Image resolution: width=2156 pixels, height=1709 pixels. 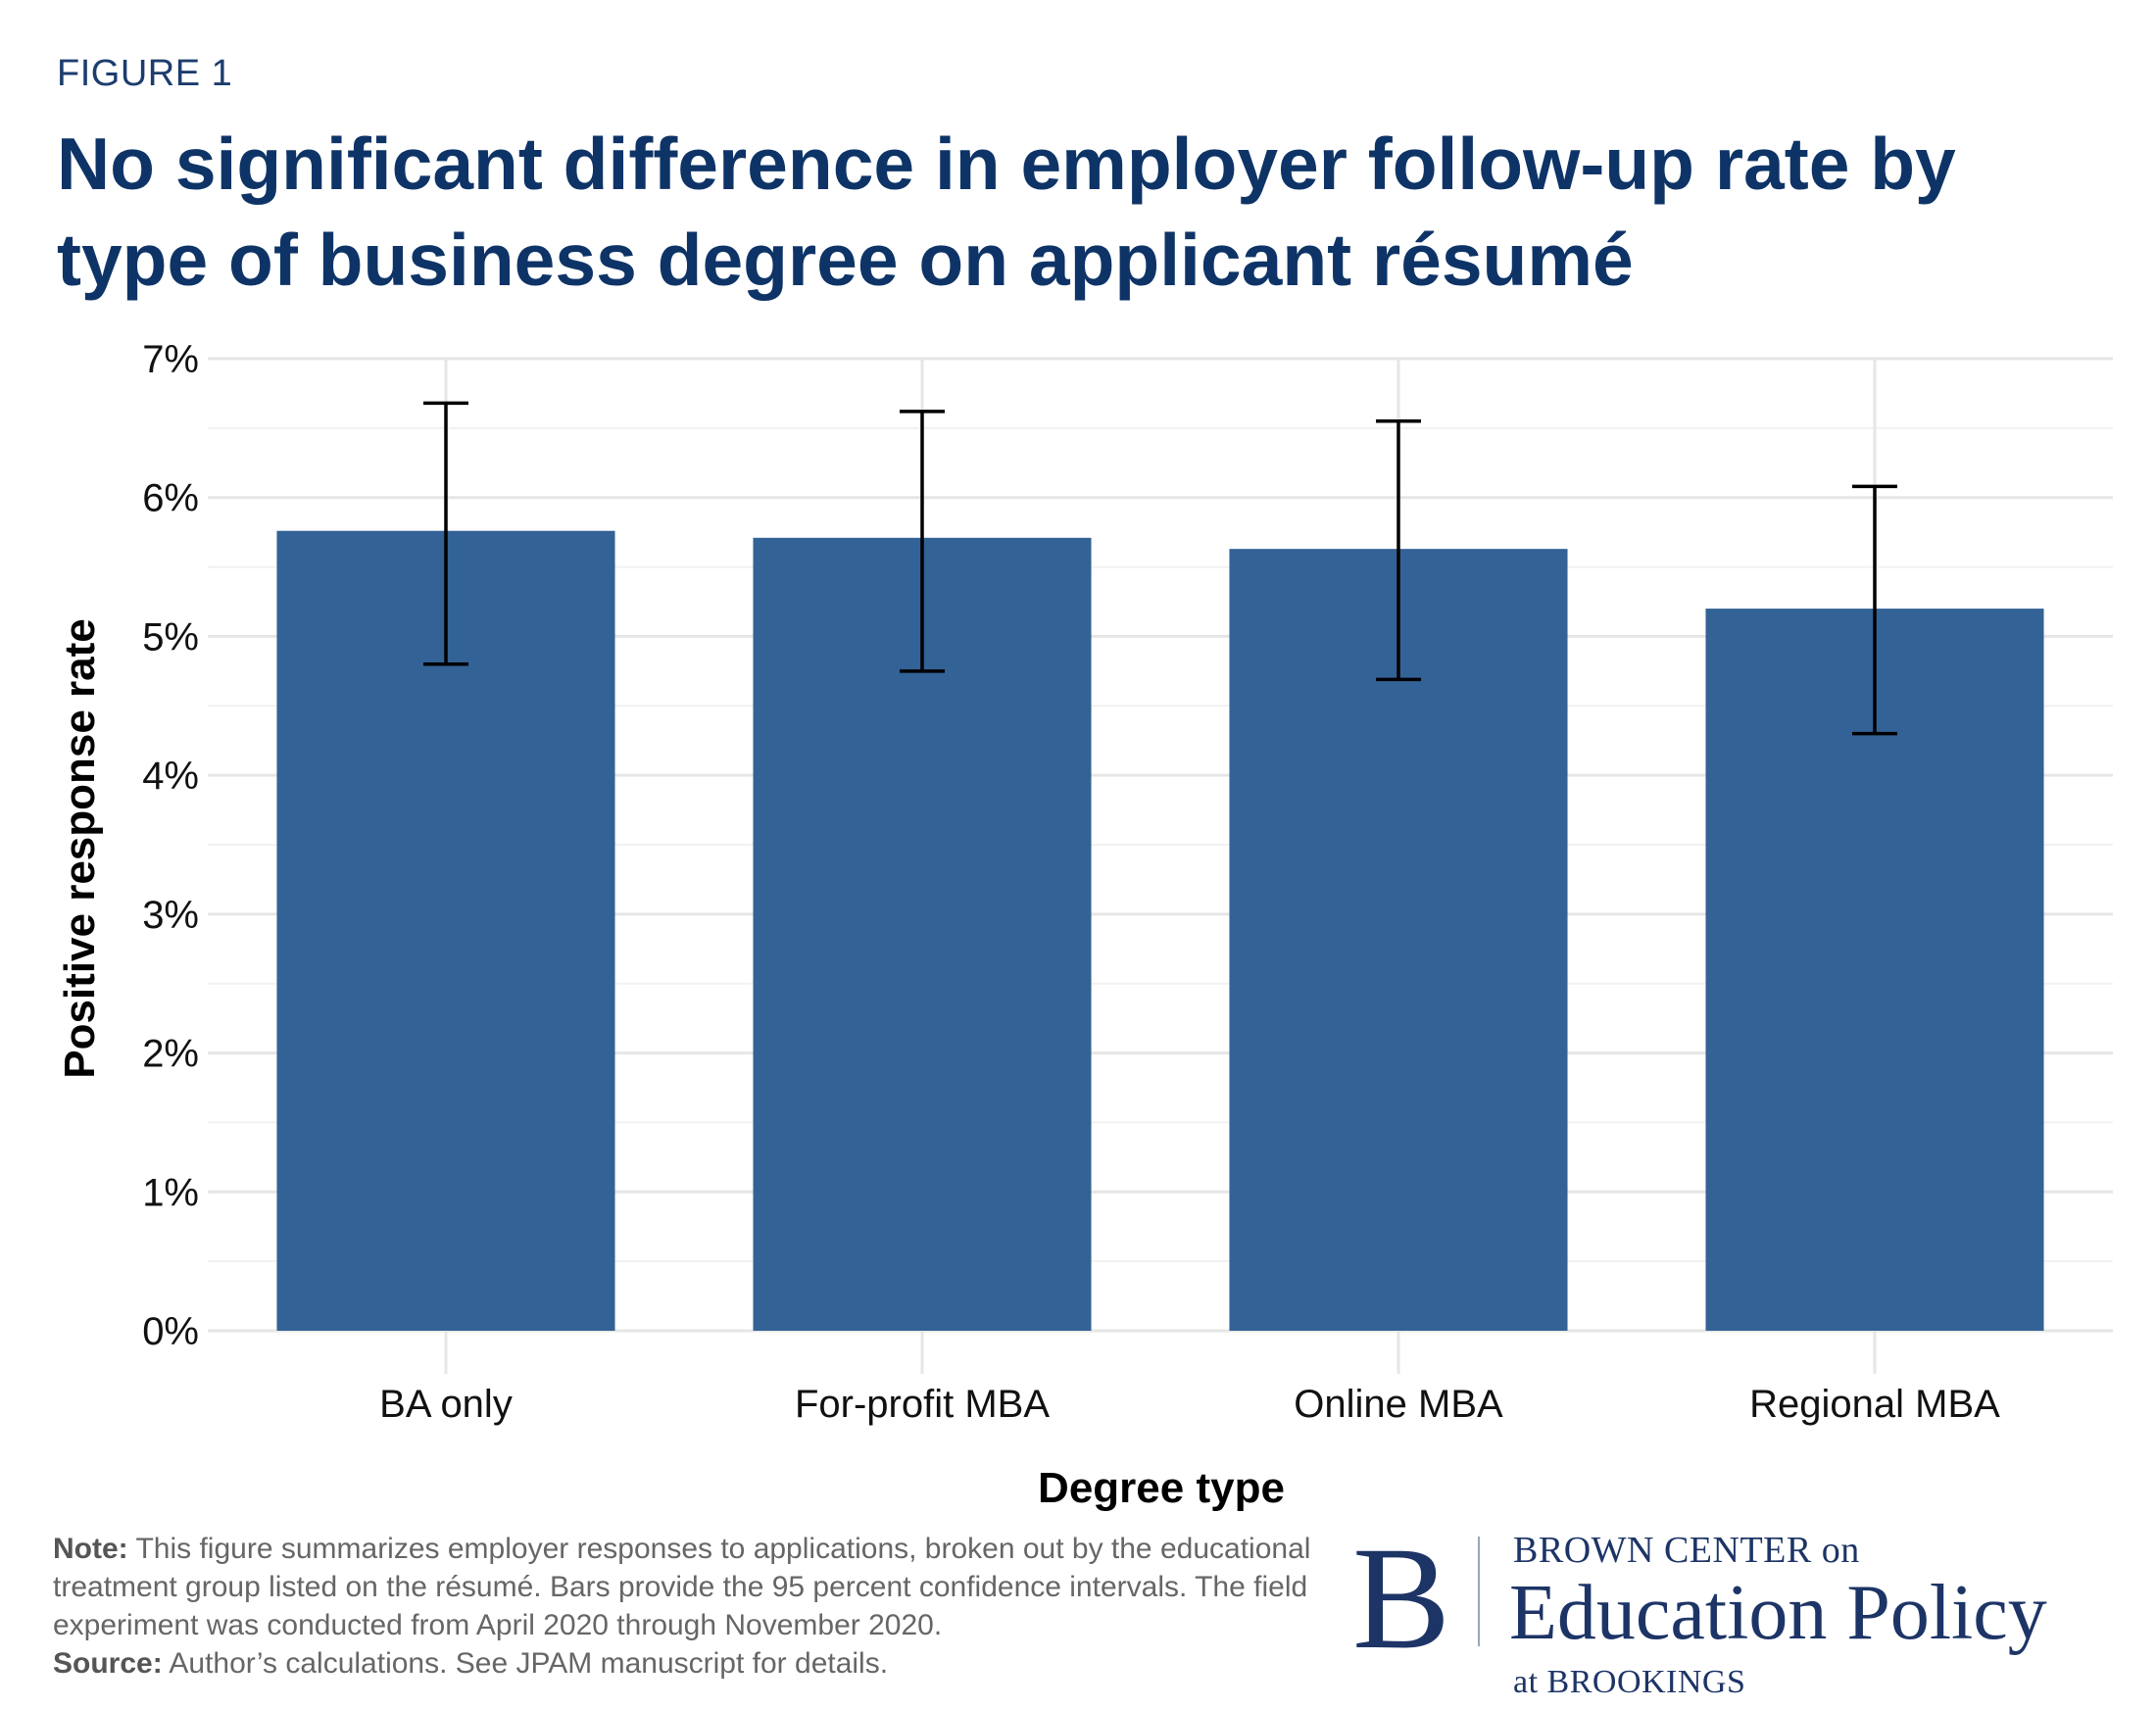 What do you see at coordinates (80, 849) in the screenshot?
I see `y-axis-title: Positive response rate` at bounding box center [80, 849].